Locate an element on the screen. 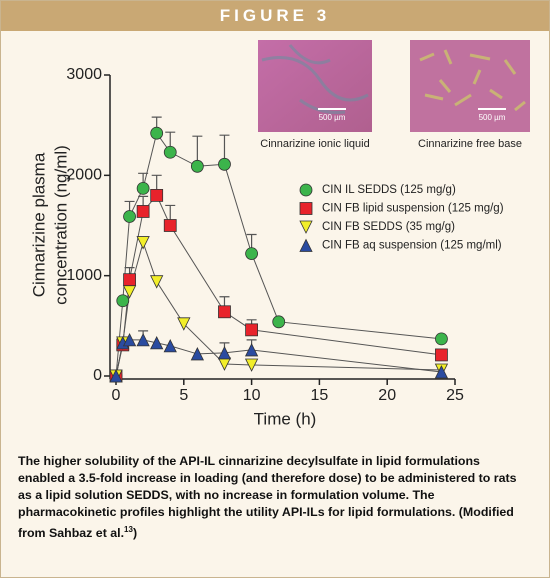 The width and height of the screenshot is (550, 578). image-caption: Cinnarizine ionic liquid is located at coordinates (314, 144).